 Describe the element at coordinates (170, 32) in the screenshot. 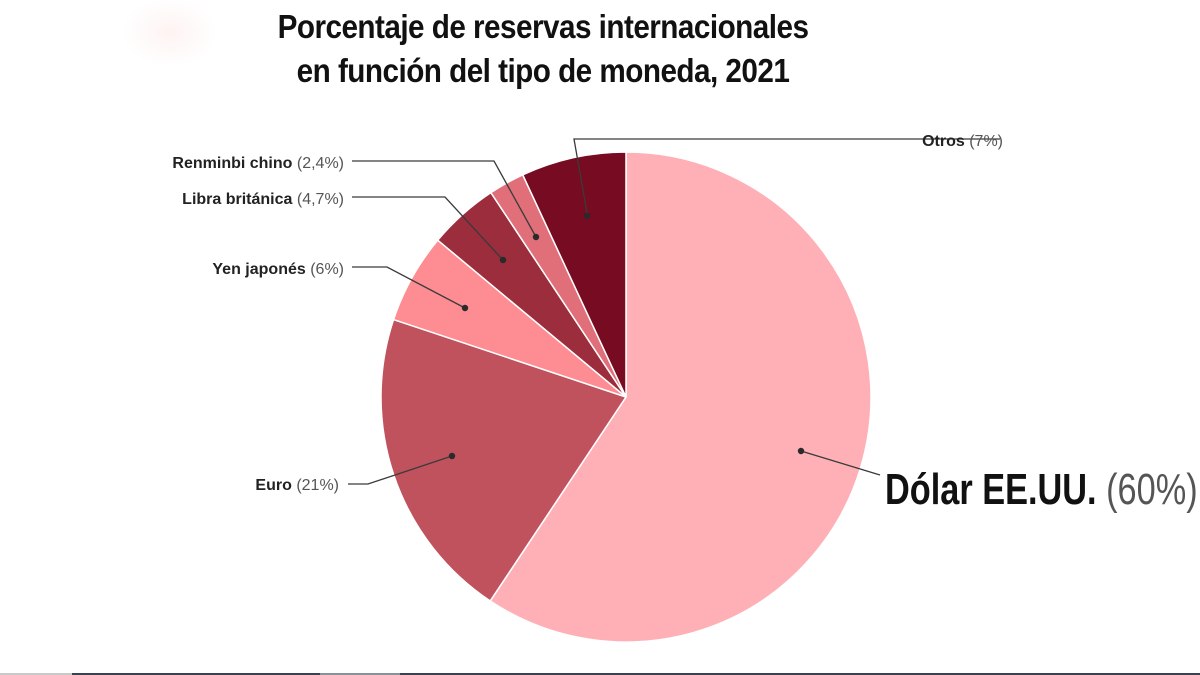

I see `background-artifact` at that location.